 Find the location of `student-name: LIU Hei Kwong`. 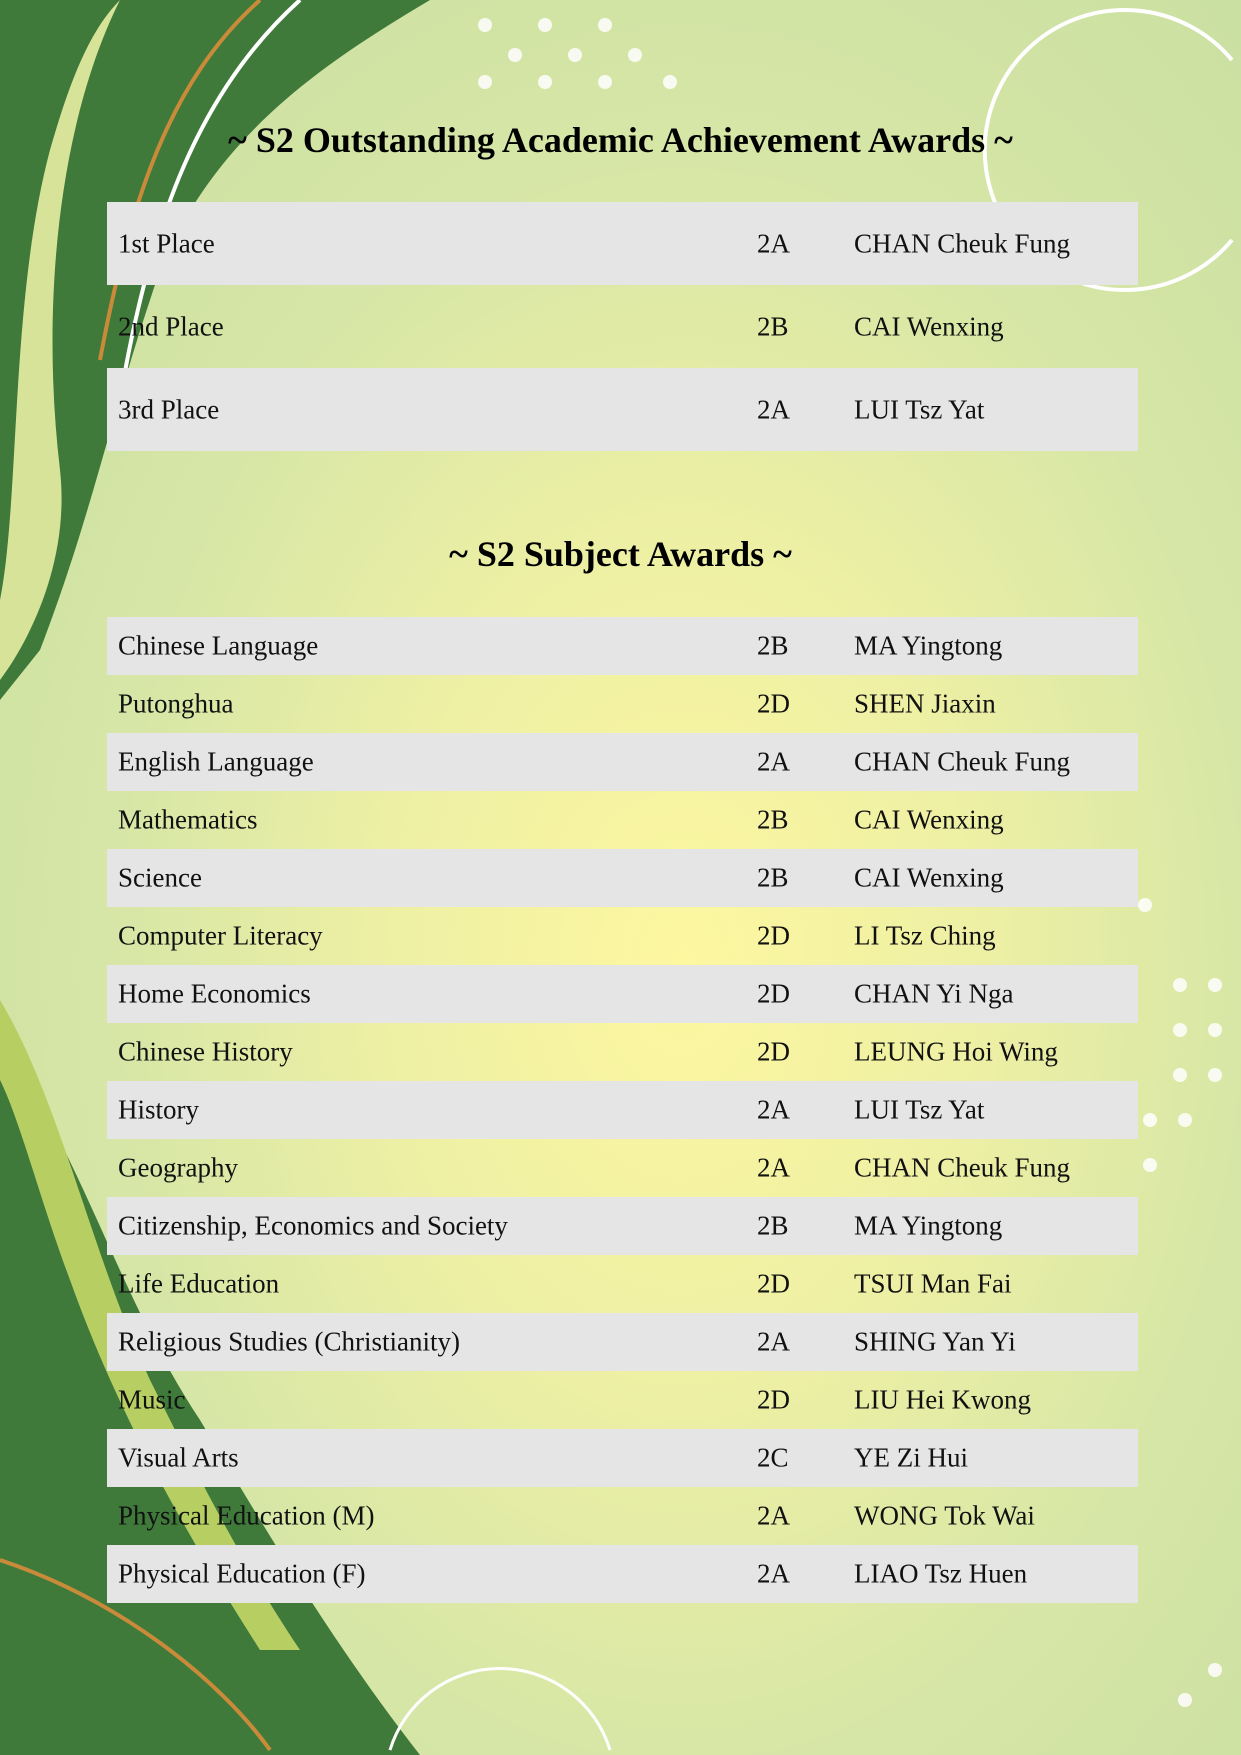

student-name: LIU Hei Kwong is located at coordinates (942, 1399).